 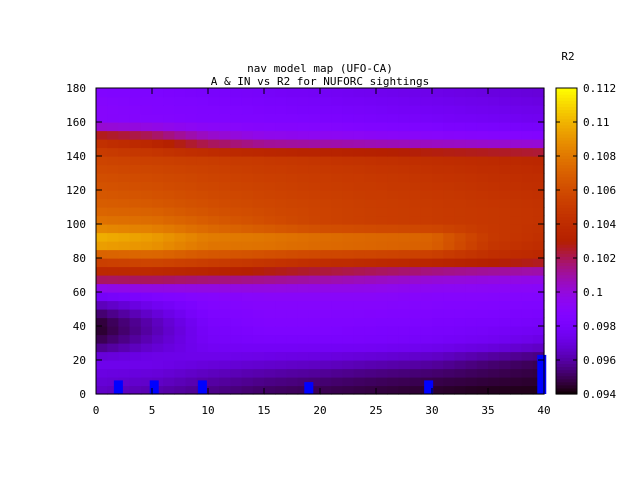 What do you see at coordinates (543, 410) in the screenshot?
I see `x-tick-label: 40` at bounding box center [543, 410].